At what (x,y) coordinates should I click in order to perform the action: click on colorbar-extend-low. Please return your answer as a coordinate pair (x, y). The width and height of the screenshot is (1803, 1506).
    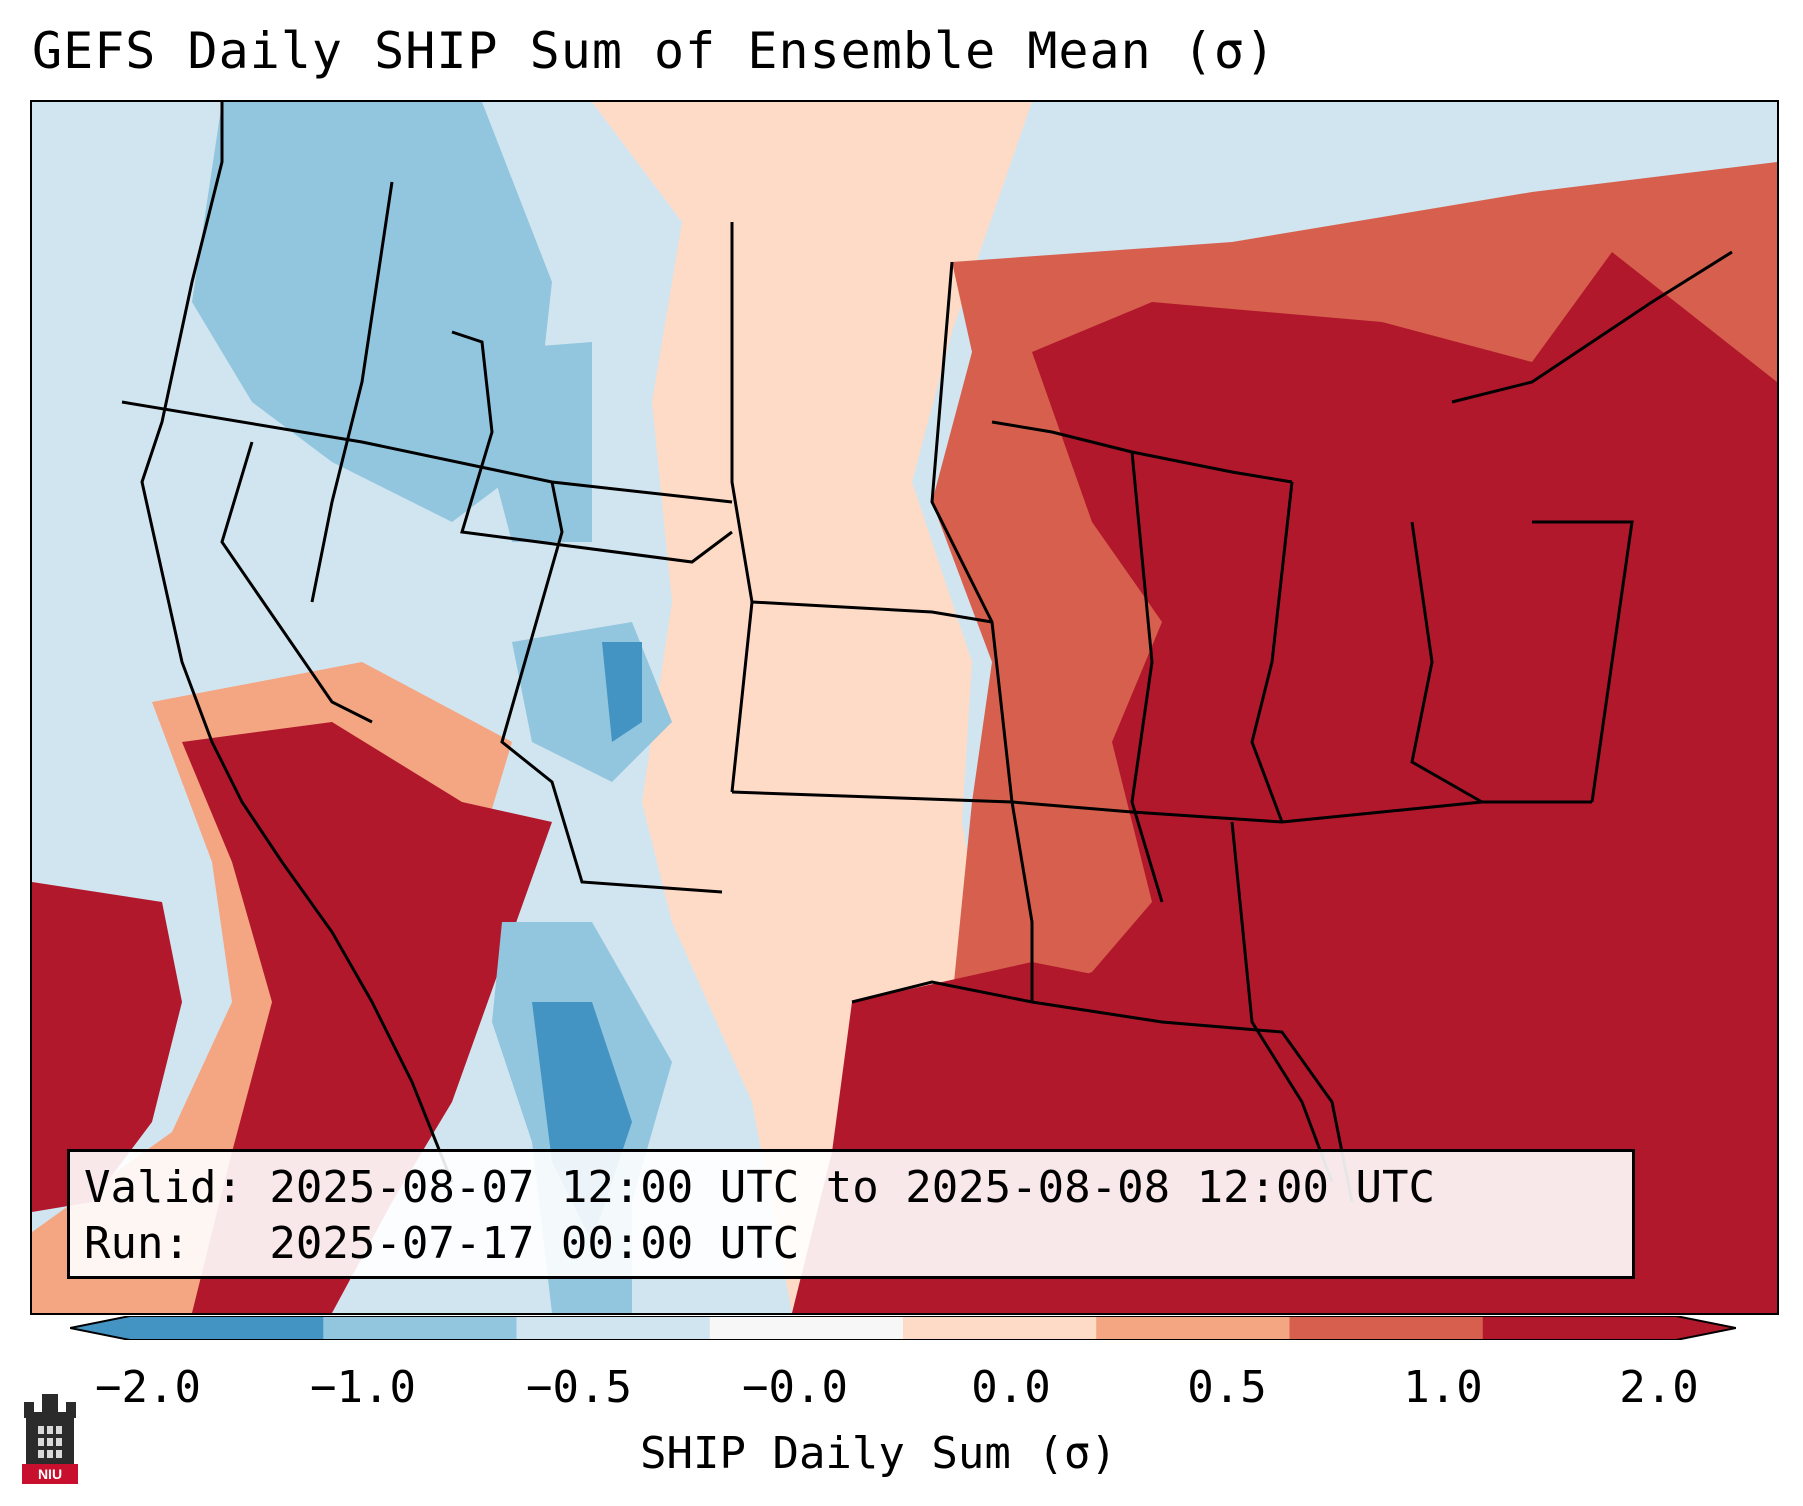
    Looking at the image, I should click on (100, 1328).